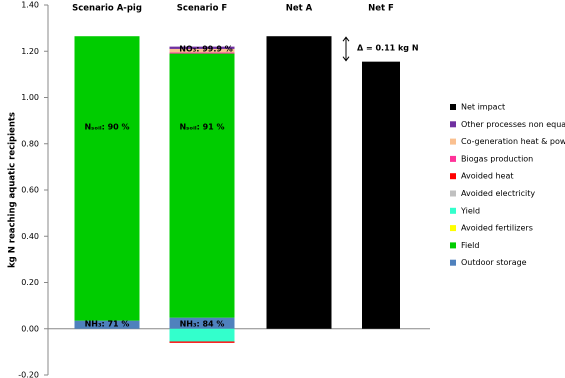 This screenshot has height=378, width=565. What do you see at coordinates (202, 9) in the screenshot?
I see `category-label: Scenario F` at bounding box center [202, 9].